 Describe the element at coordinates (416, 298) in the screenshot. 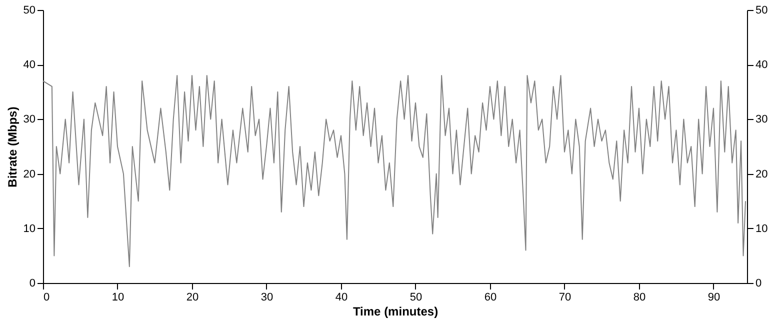

I see `x-tick-label: 50` at that location.